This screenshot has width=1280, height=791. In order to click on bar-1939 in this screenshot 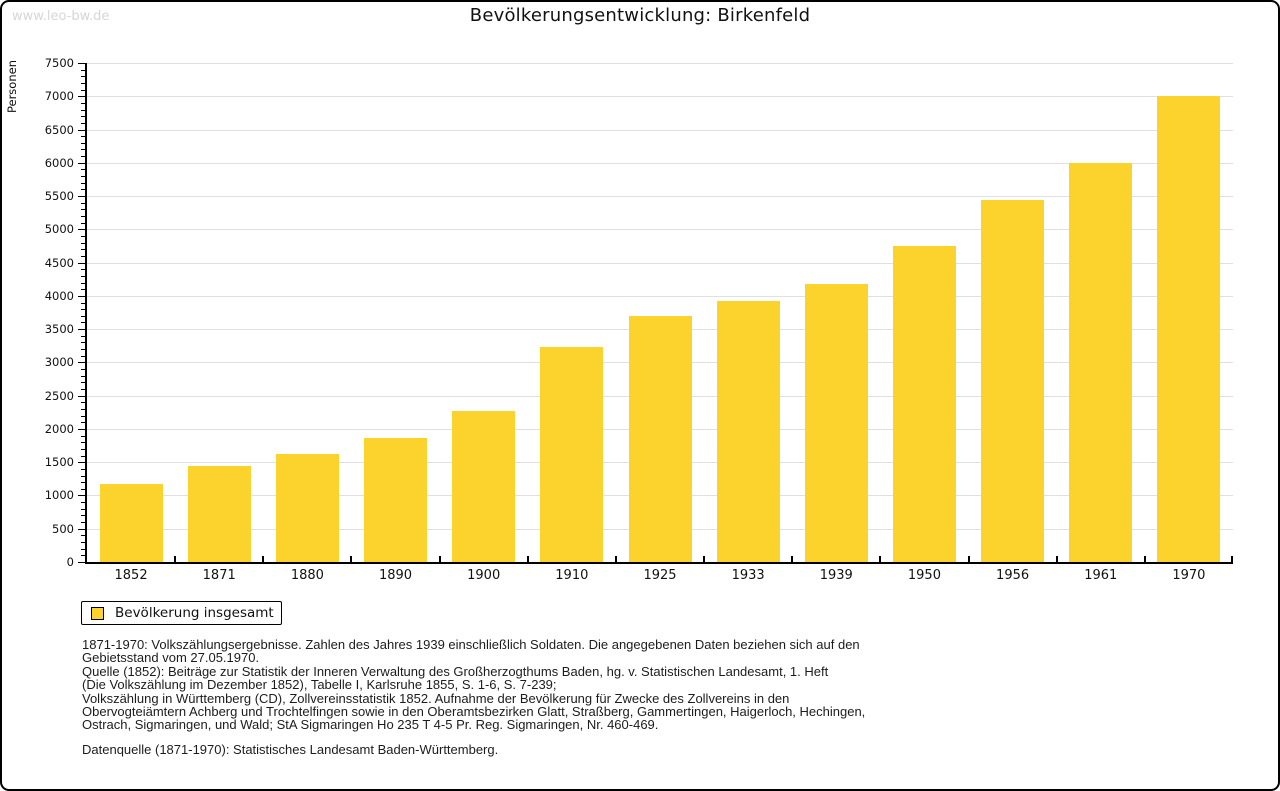, I will do `click(836, 422)`.